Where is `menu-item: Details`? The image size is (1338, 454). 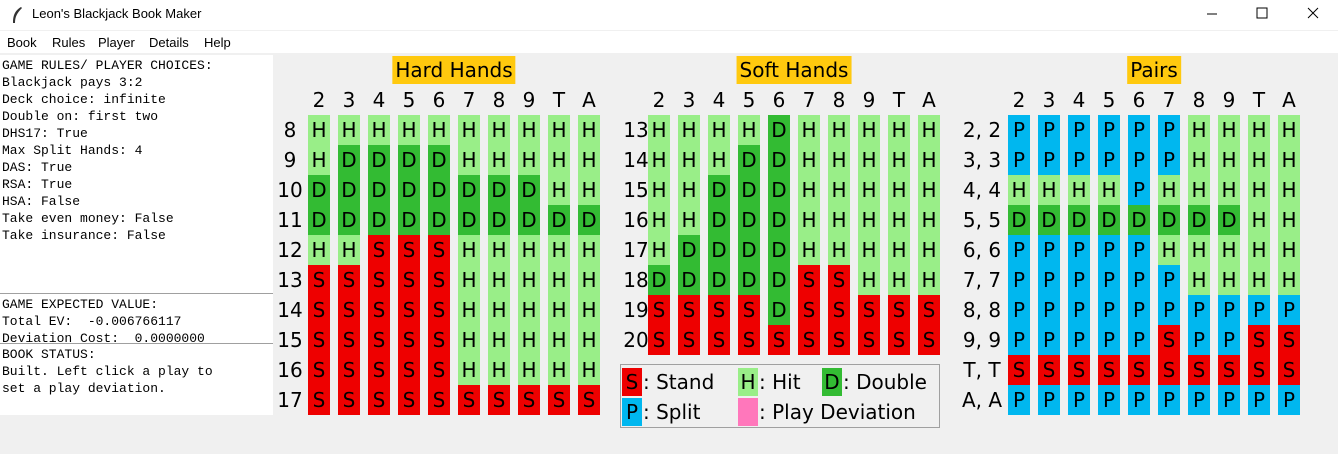 menu-item: Details is located at coordinates (169, 42).